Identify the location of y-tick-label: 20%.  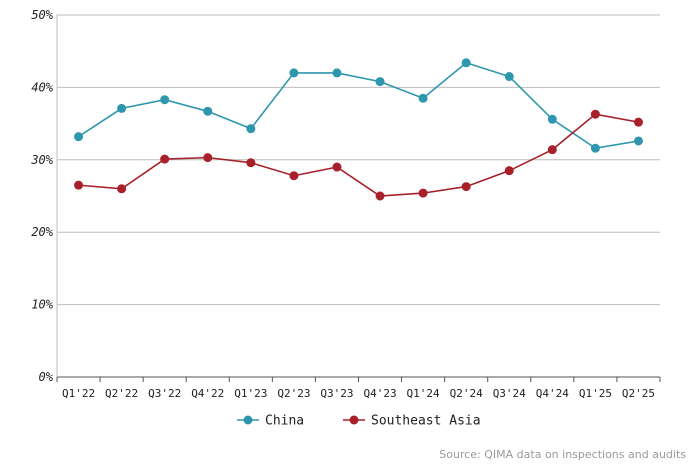
(42, 232).